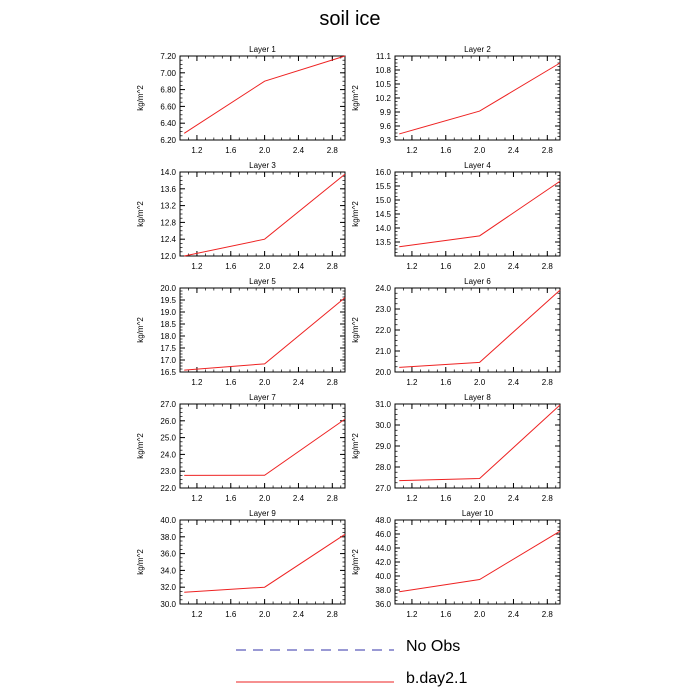 The height and width of the screenshot is (700, 700). I want to click on y-tick-label: 6.60, so click(168, 106).